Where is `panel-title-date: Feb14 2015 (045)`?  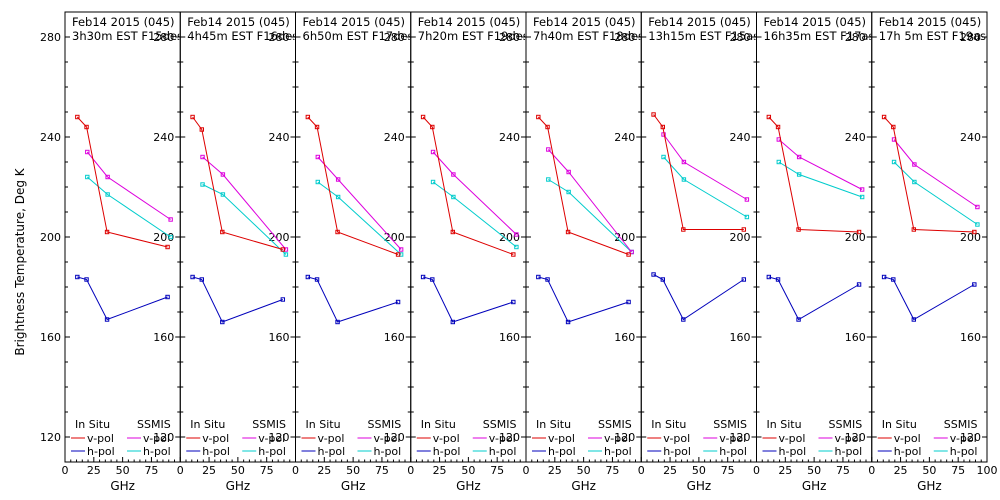 panel-title-date: Feb14 2015 (045) is located at coordinates (930, 22).